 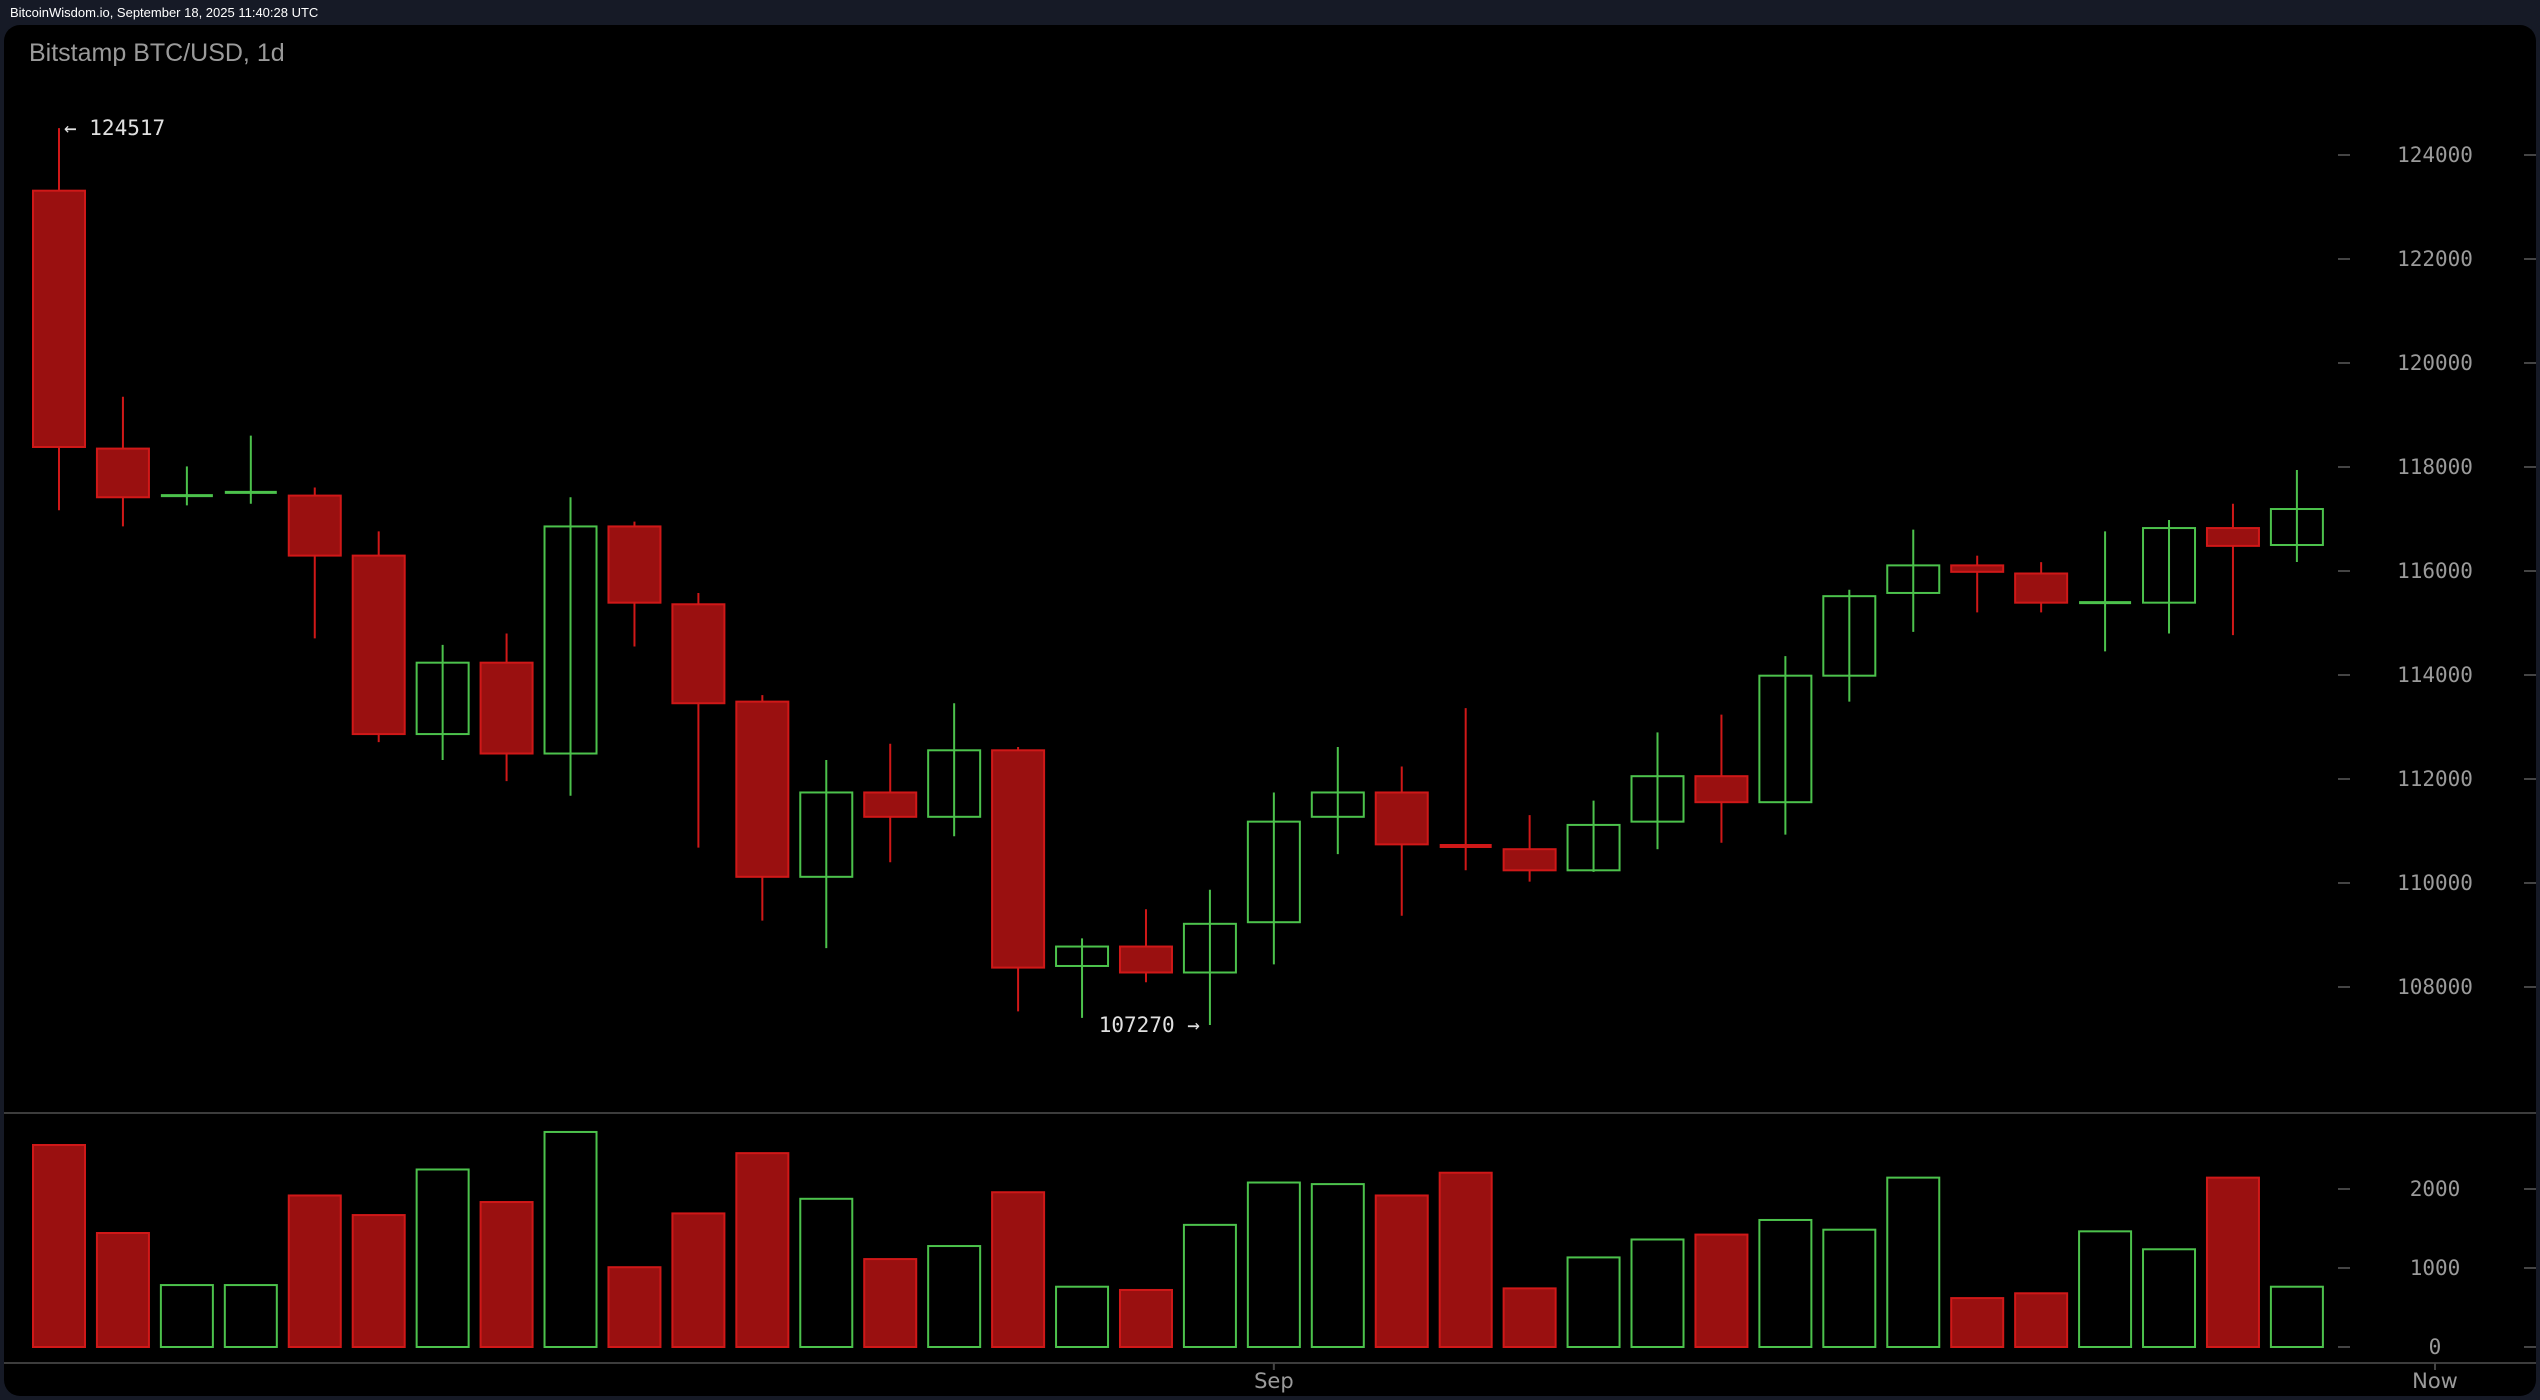 What do you see at coordinates (1856, 1378) in the screenshot?
I see `time-axis: Sep Now` at bounding box center [1856, 1378].